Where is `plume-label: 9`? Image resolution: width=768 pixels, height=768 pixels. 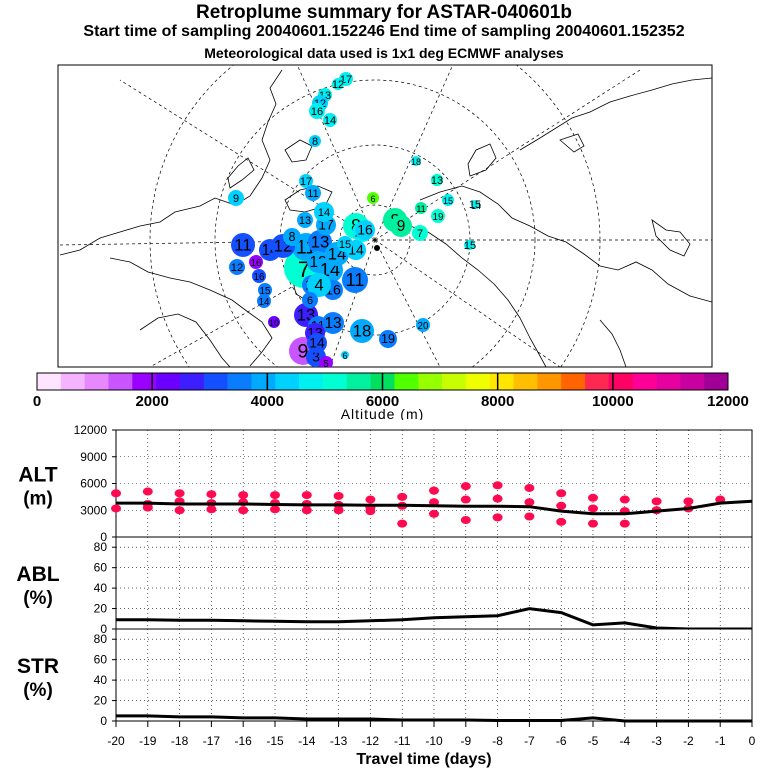
plume-label: 9 is located at coordinates (236, 199).